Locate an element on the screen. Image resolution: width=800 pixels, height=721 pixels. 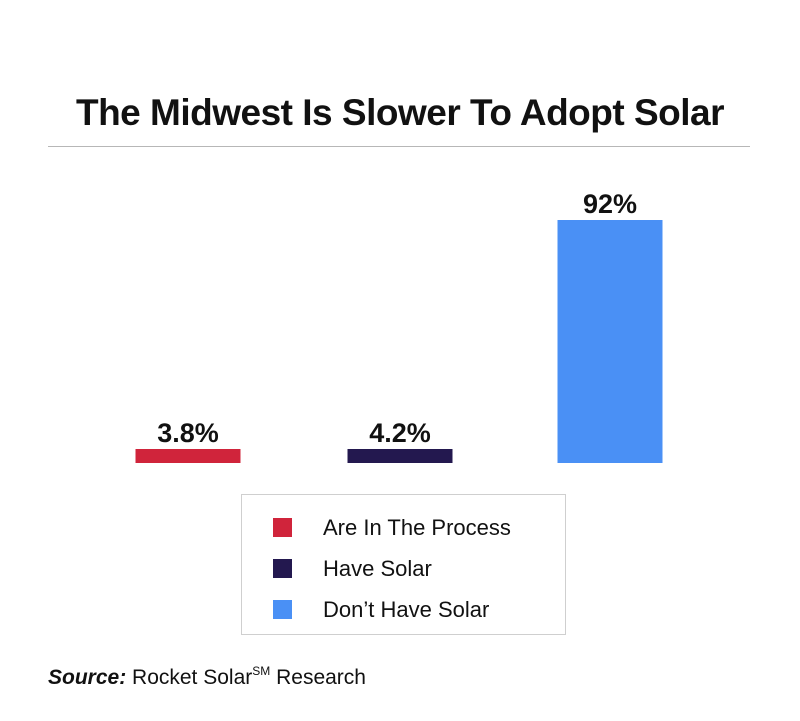
title-divider is located at coordinates (399, 146).